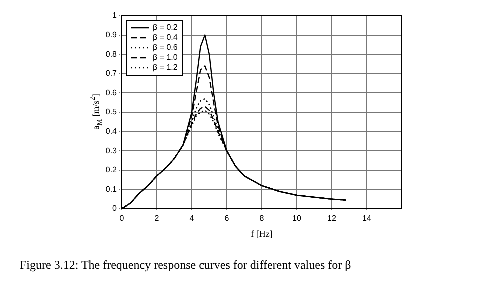 This screenshot has height=297, width=480. What do you see at coordinates (112, 189) in the screenshot?
I see `y-tick-label: 0.1` at bounding box center [112, 189].